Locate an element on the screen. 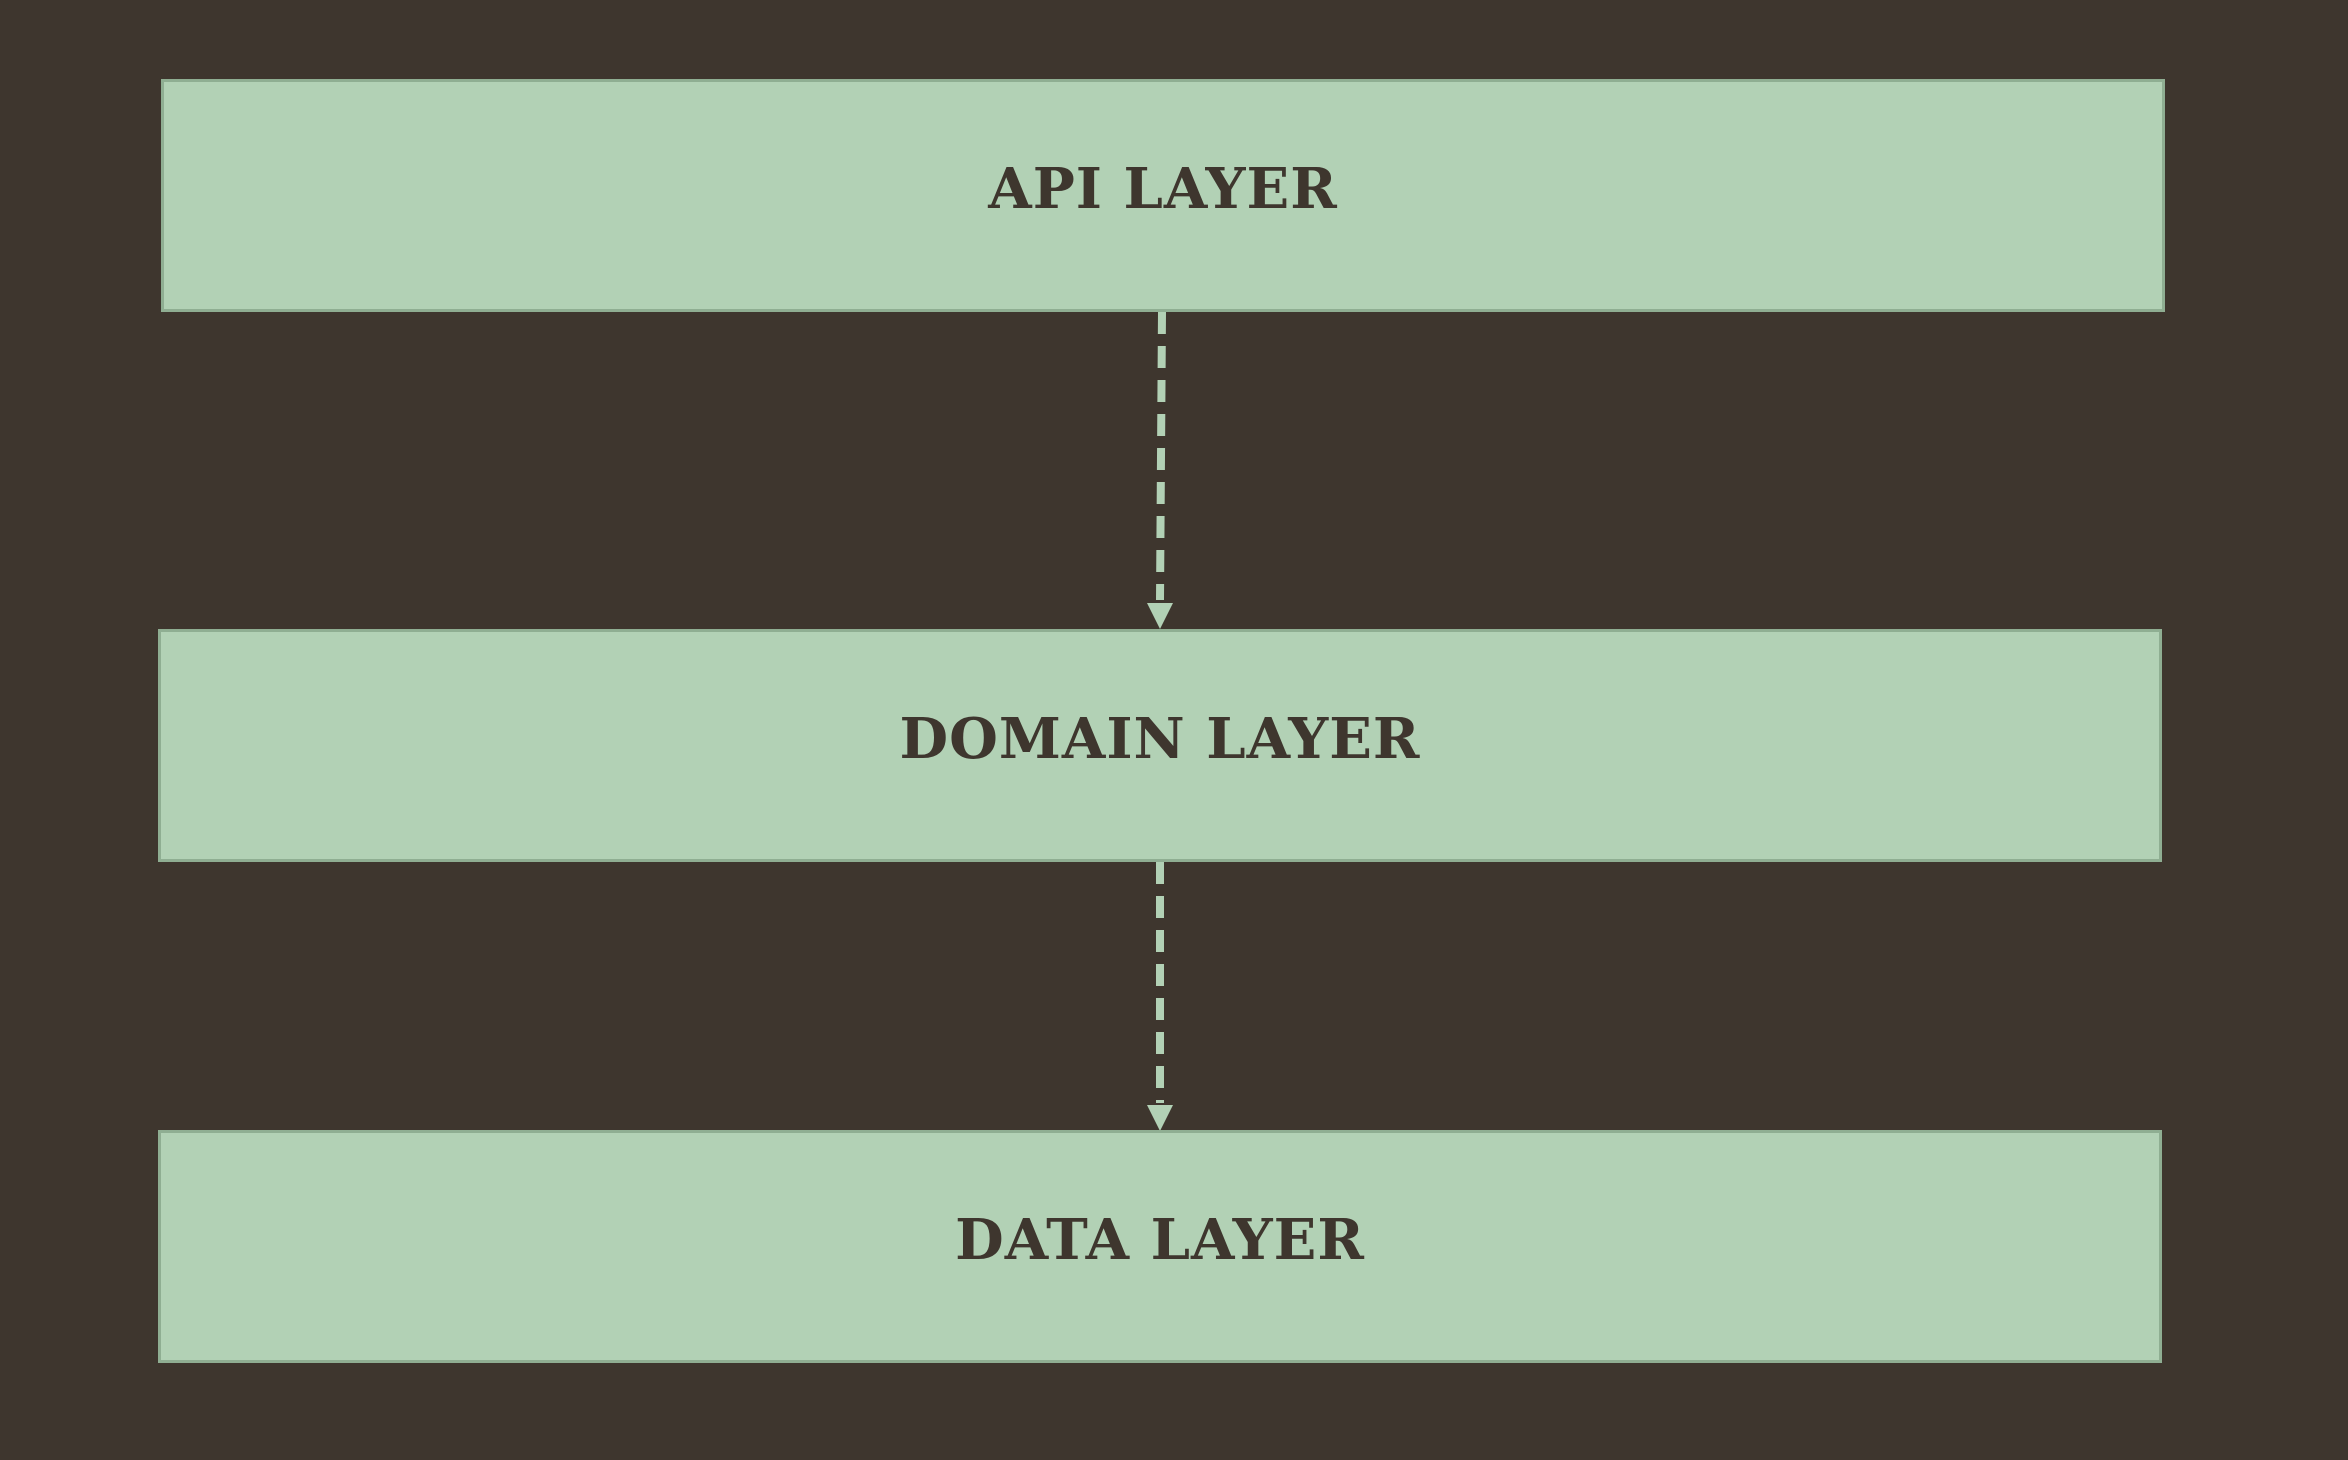 This screenshot has height=1460, width=2348. api-layer-box: API LAYER is located at coordinates (1163, 195).